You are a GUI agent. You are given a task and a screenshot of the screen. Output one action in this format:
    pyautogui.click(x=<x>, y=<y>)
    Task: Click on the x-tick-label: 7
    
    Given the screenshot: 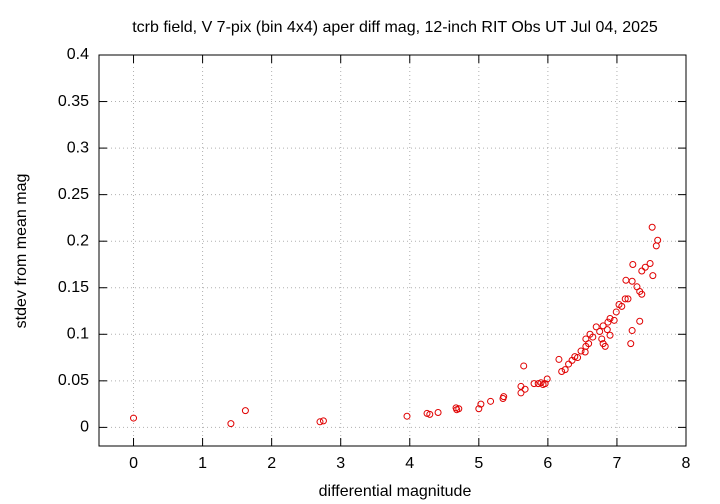 What is the action you would take?
    pyautogui.click(x=616, y=463)
    